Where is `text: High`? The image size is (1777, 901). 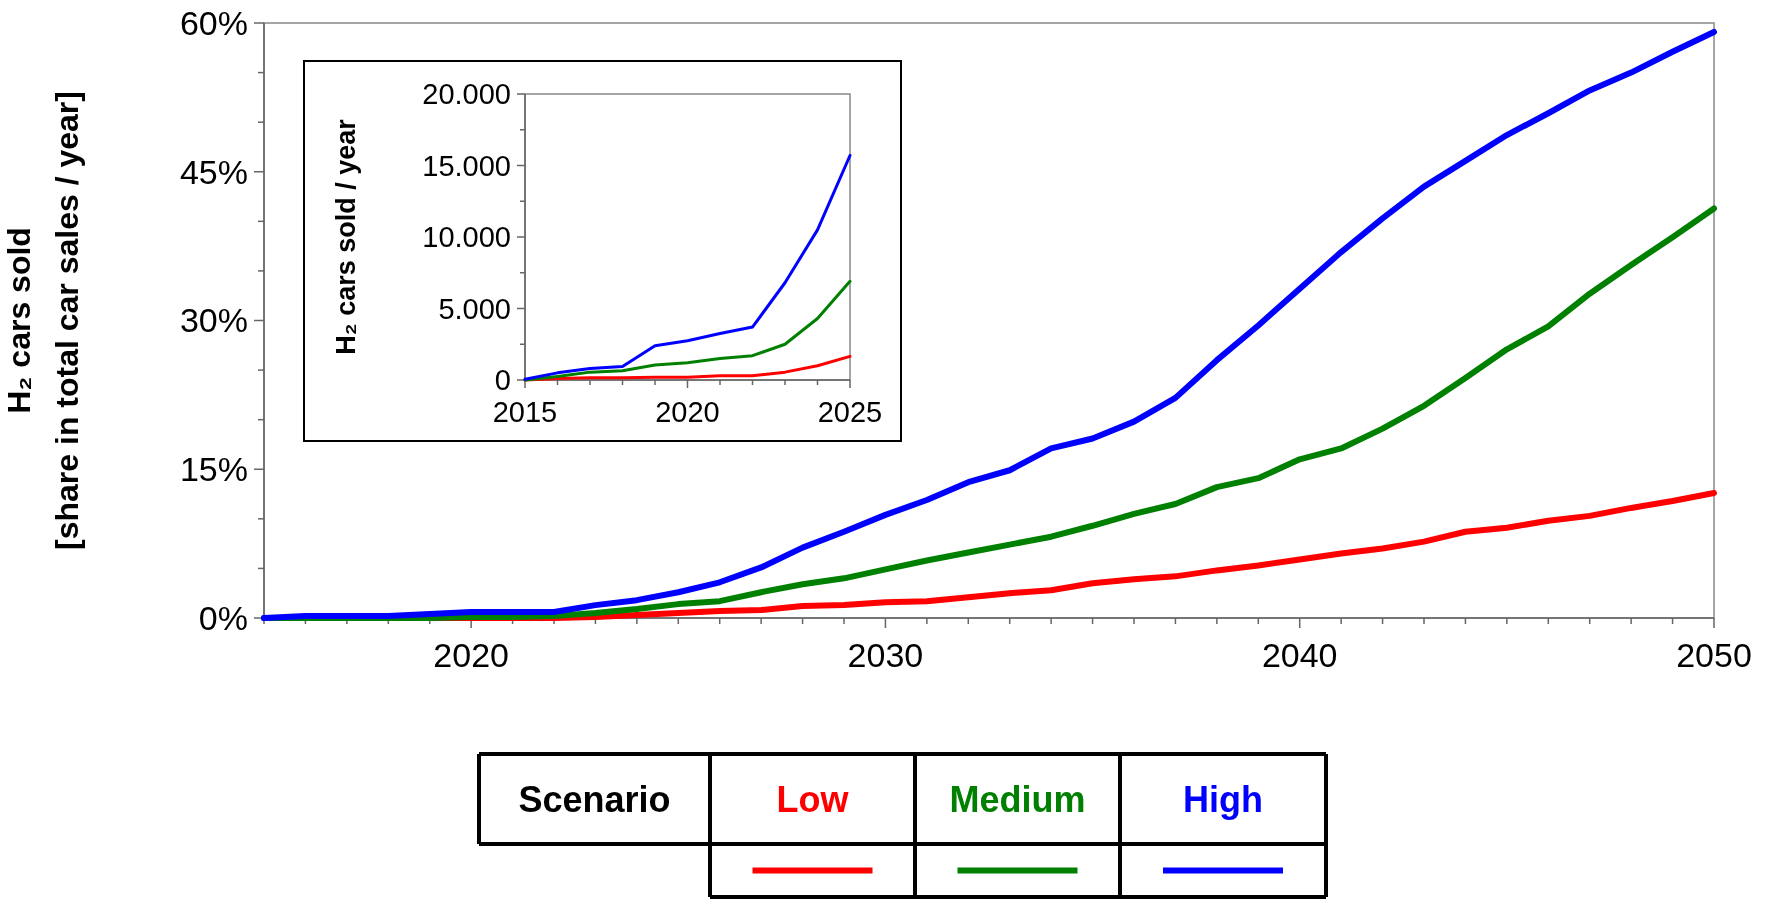
text: High is located at coordinates (1223, 799).